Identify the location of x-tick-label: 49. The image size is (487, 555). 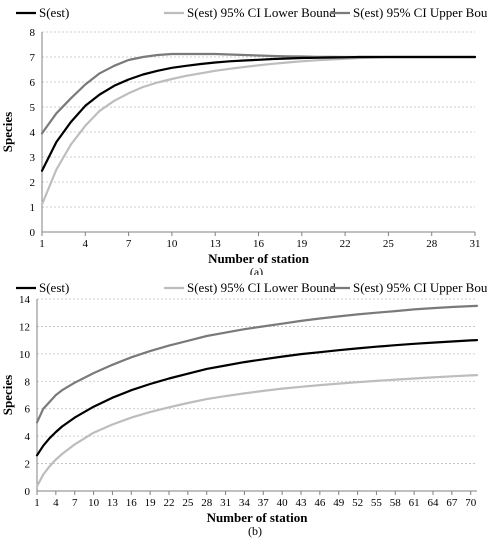
(339, 503).